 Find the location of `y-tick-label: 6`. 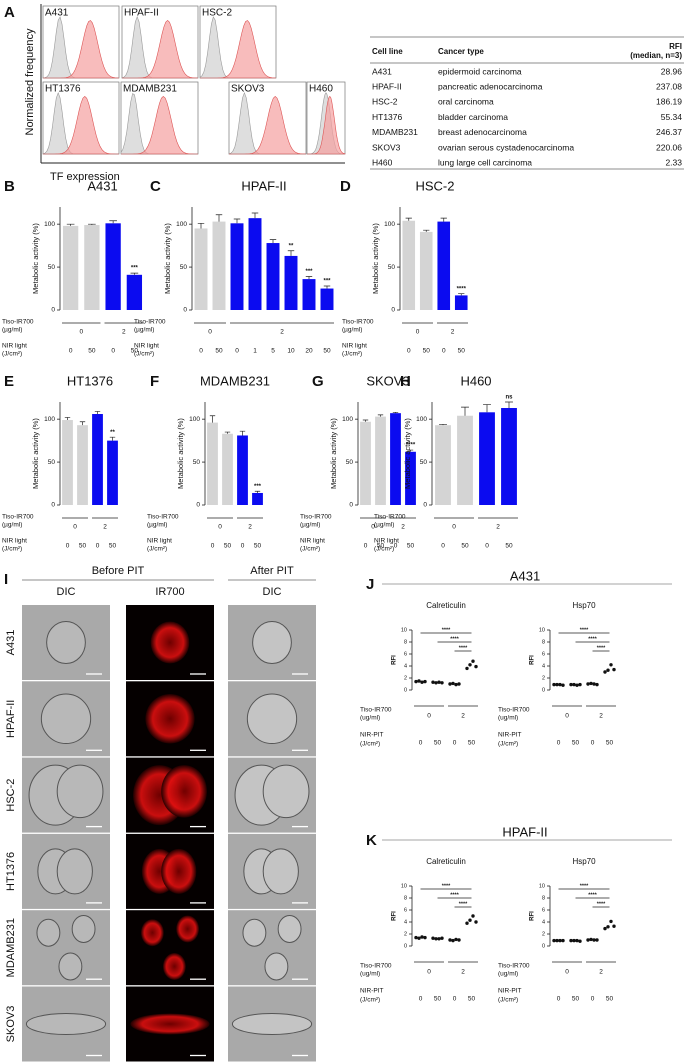

y-tick-label: 6 is located at coordinates (405, 654).